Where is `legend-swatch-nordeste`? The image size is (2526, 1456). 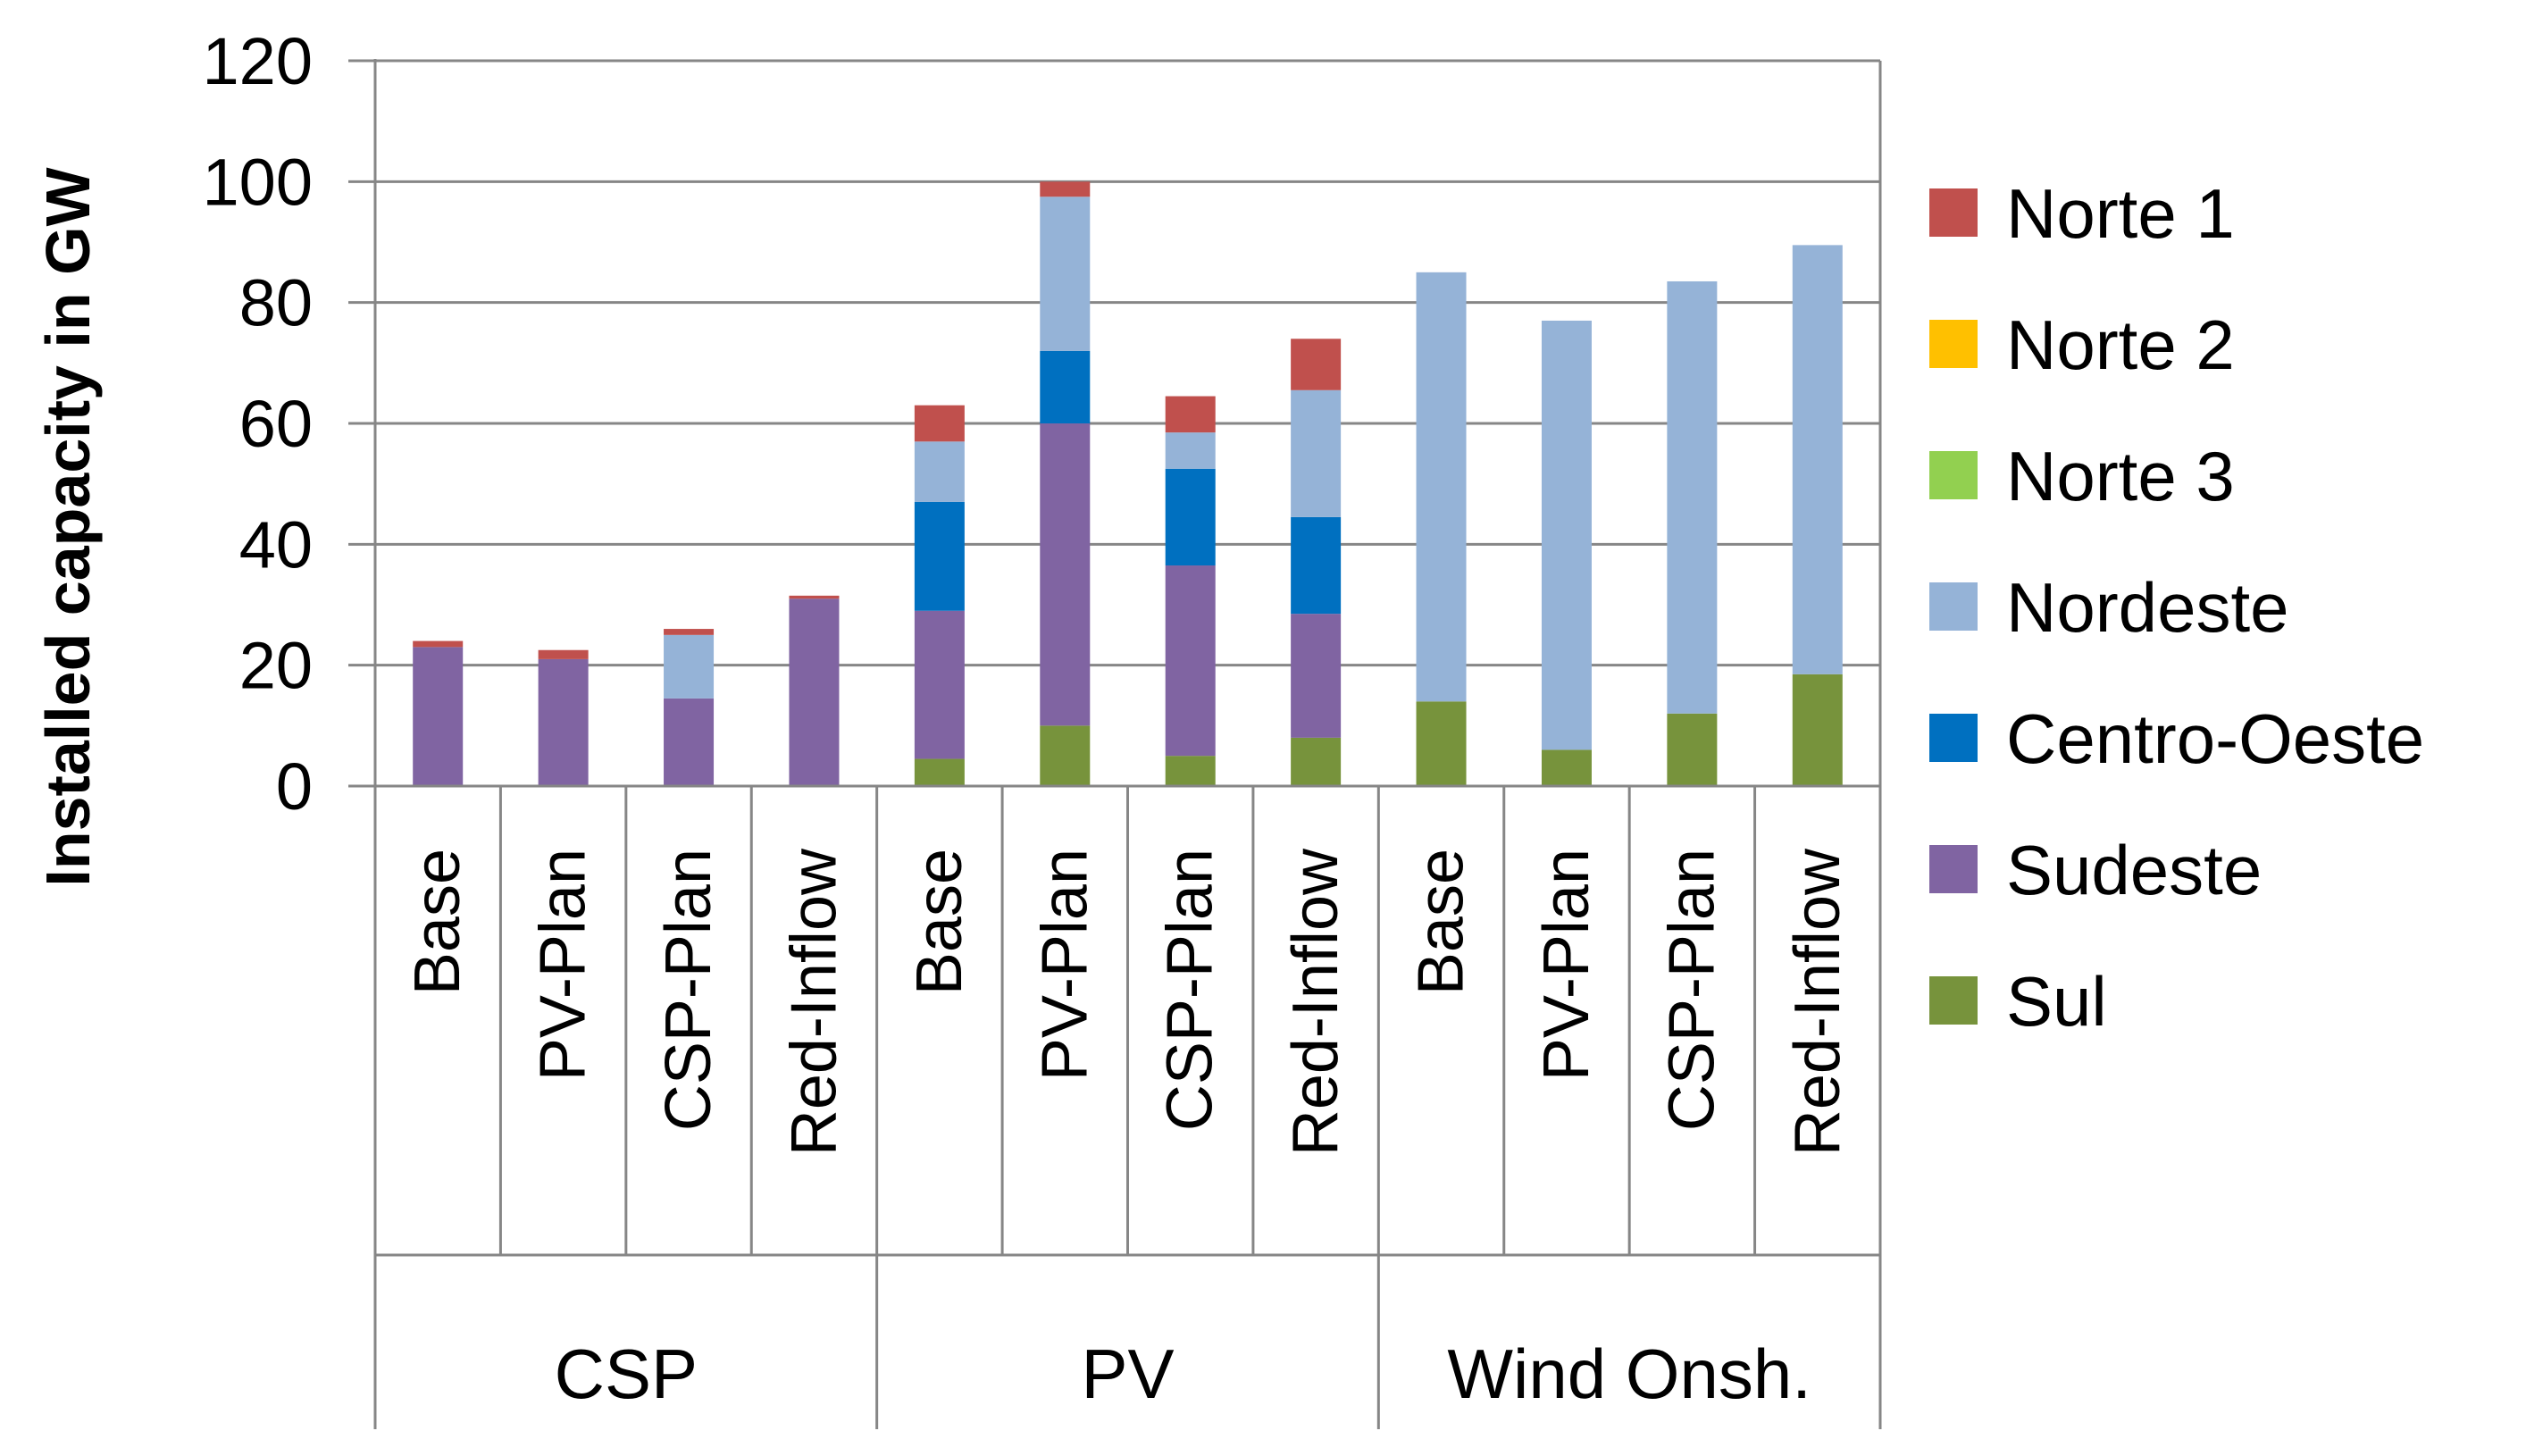
legend-swatch-nordeste is located at coordinates (1954, 606).